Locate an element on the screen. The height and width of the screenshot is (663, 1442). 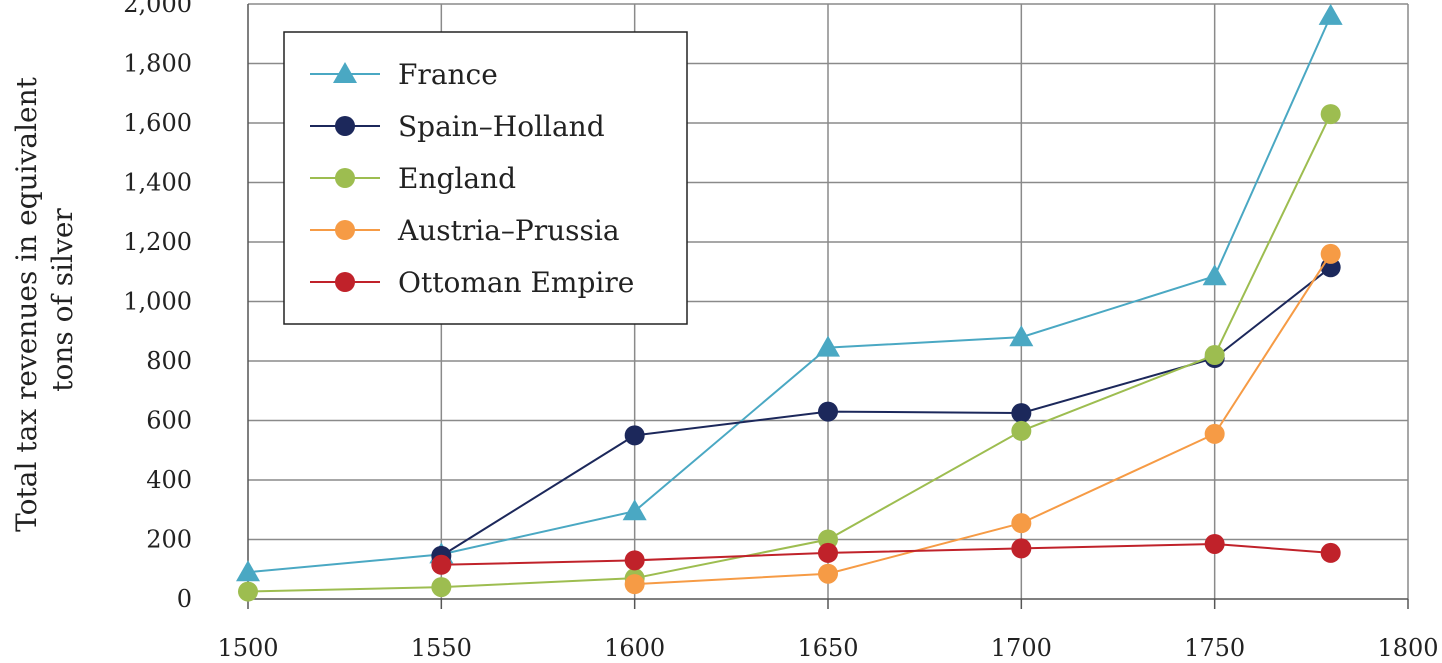
x-tick-label: 1700 is located at coordinates (1021, 648).